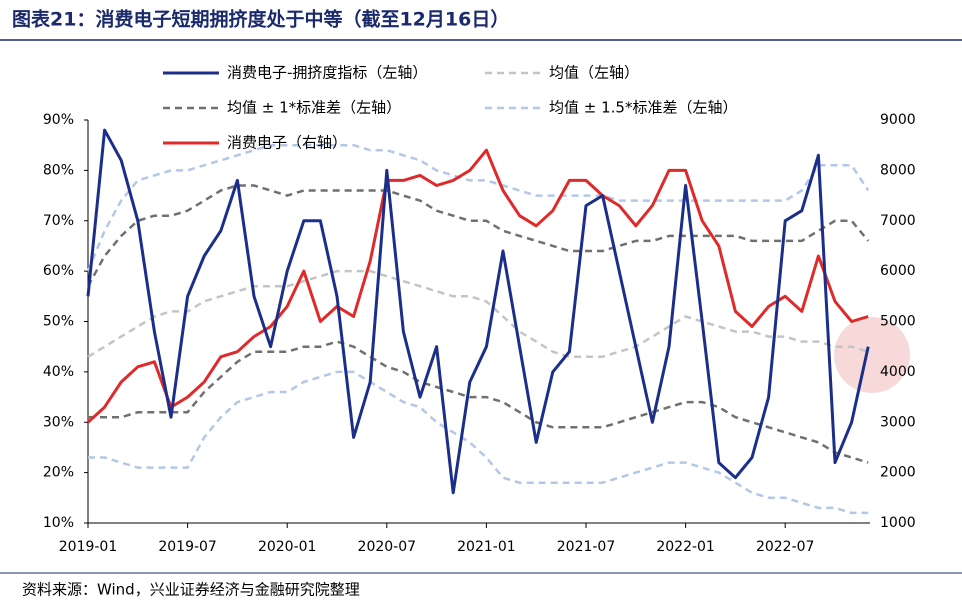 This screenshot has height=612, width=962. I want to click on y-tick-label: 10%, so click(58, 523).